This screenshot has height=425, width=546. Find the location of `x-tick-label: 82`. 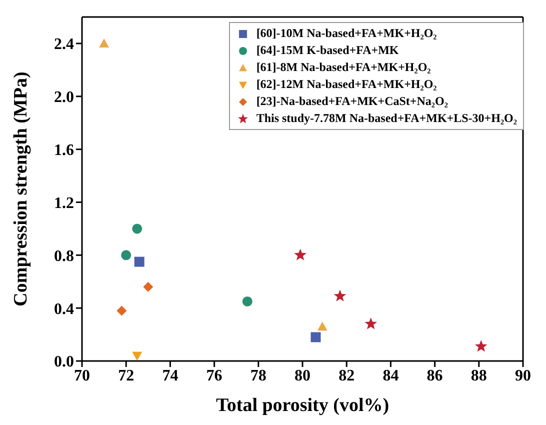

x-tick-label: 82 is located at coordinates (346, 375).